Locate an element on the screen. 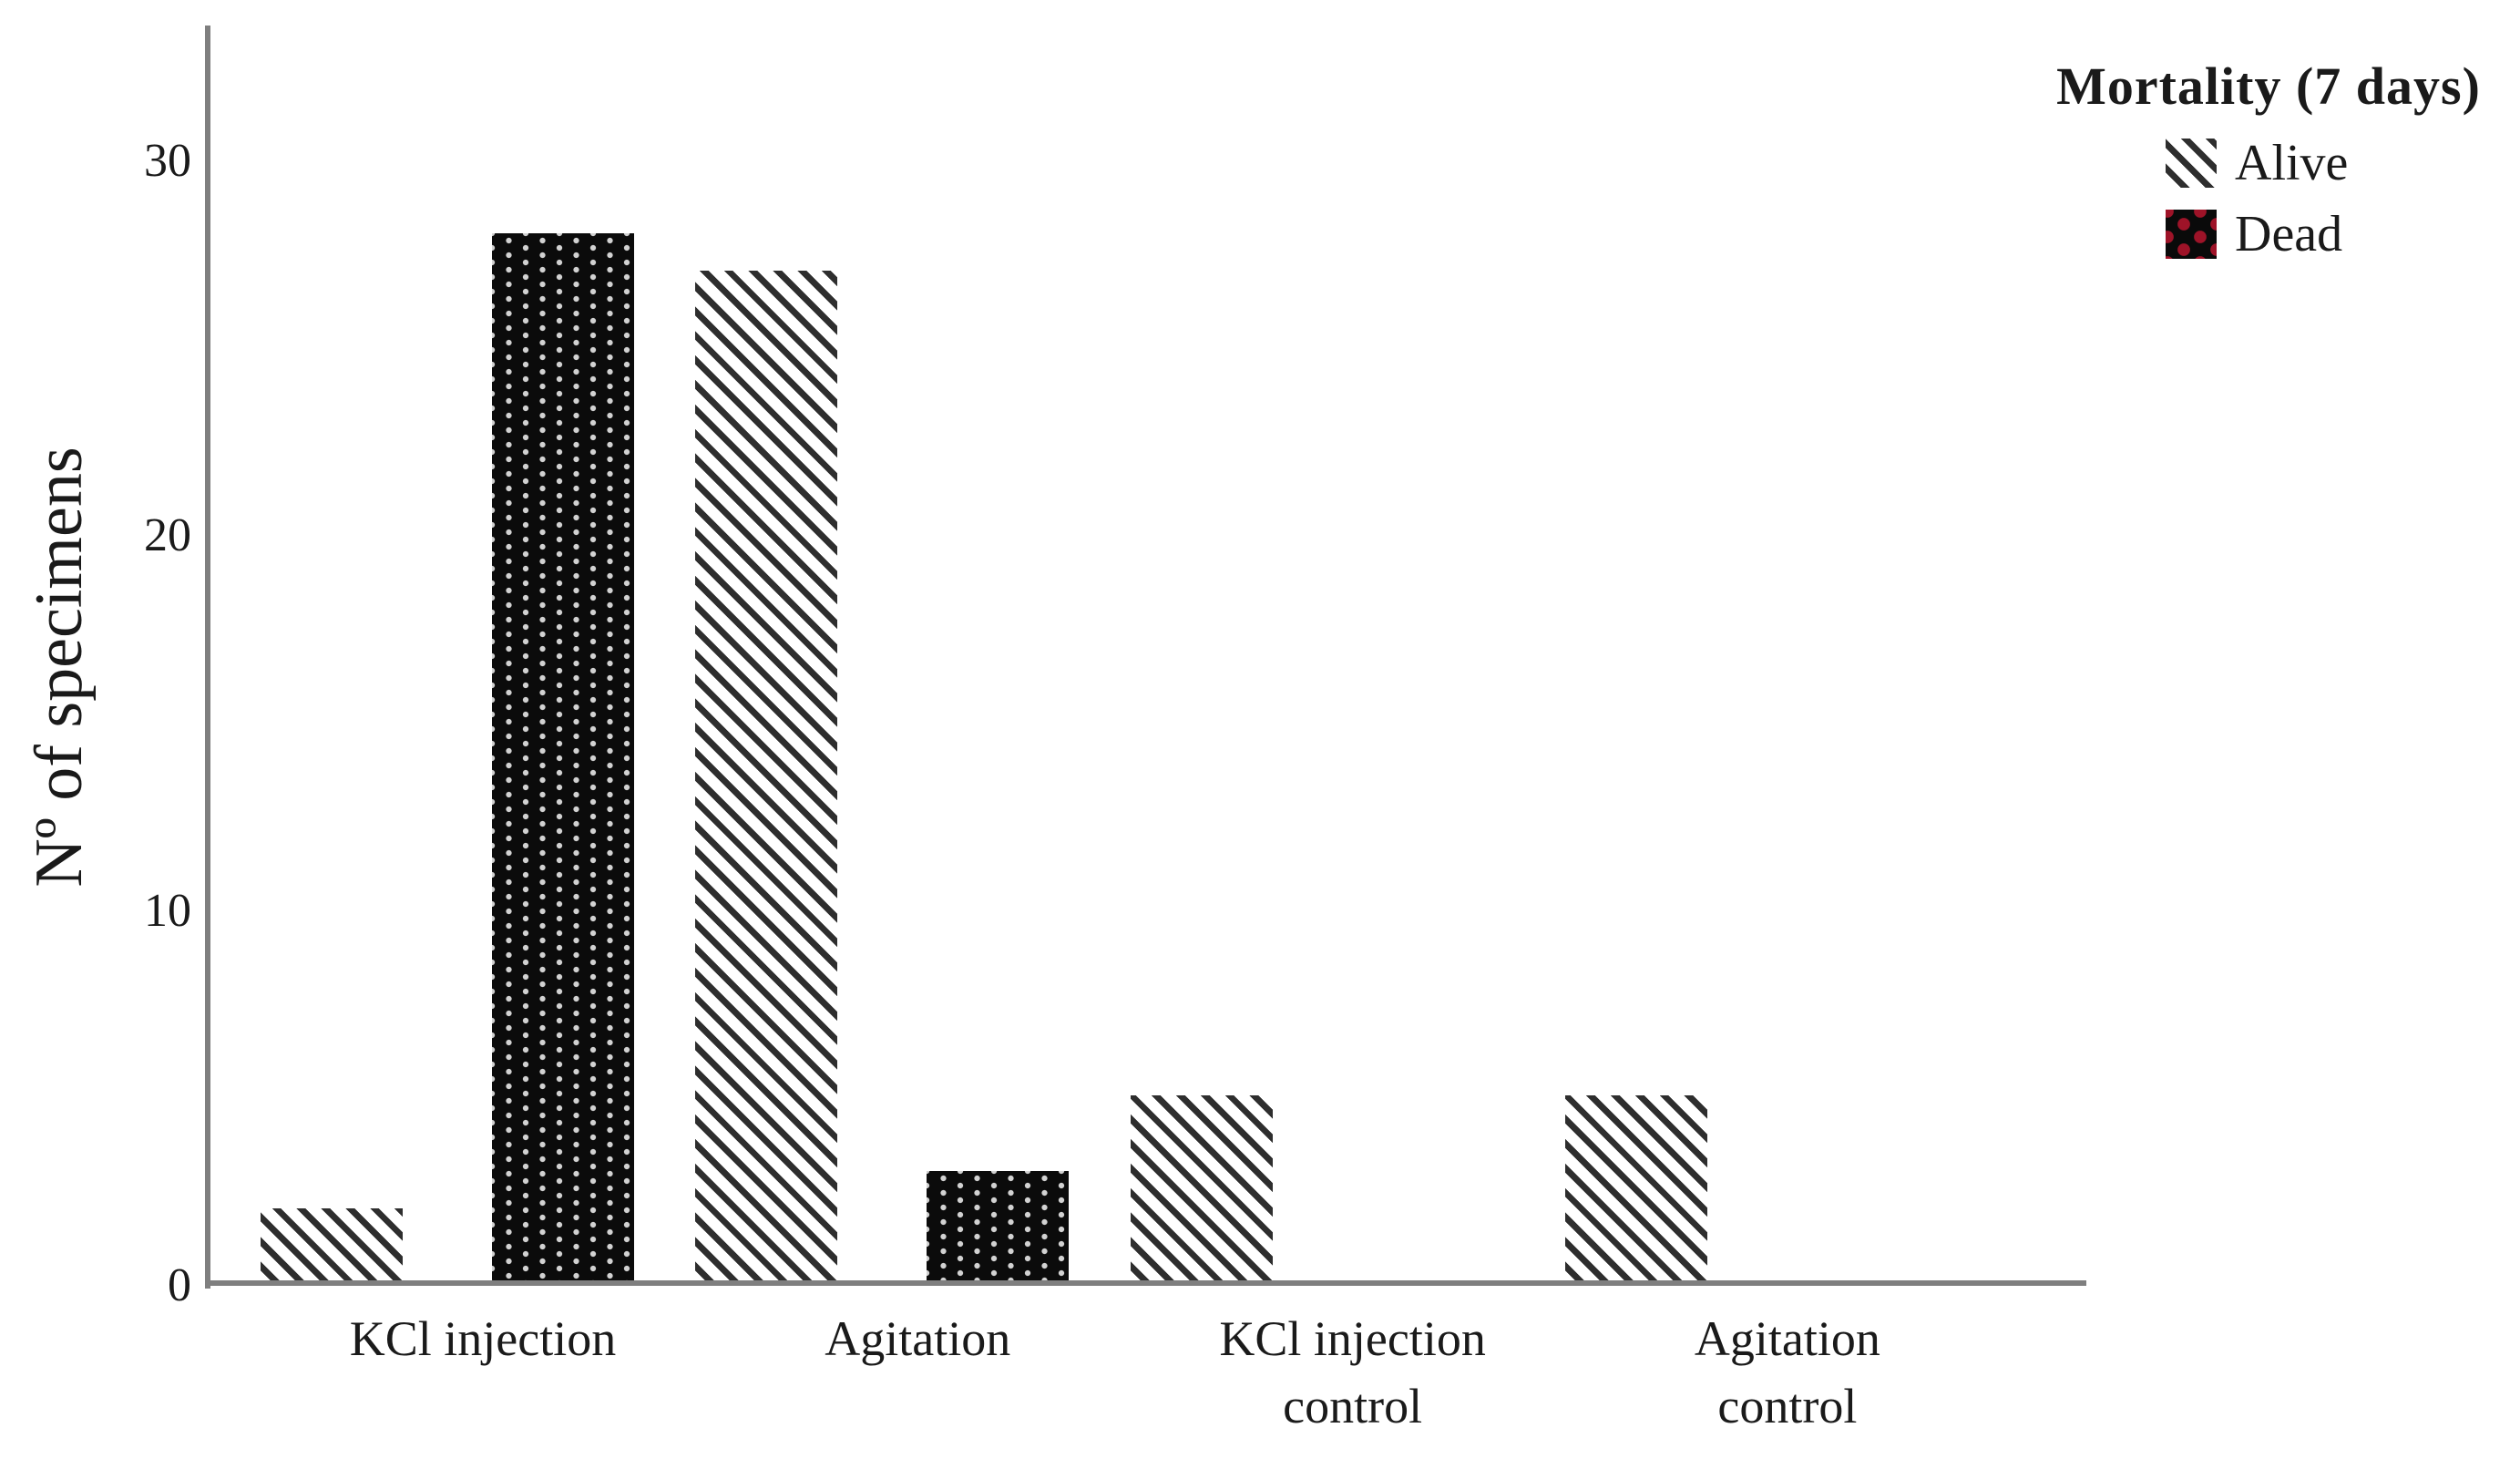 The width and height of the screenshot is (2520, 1469). bar-alive-kcl-injection-control is located at coordinates (1202, 1190).